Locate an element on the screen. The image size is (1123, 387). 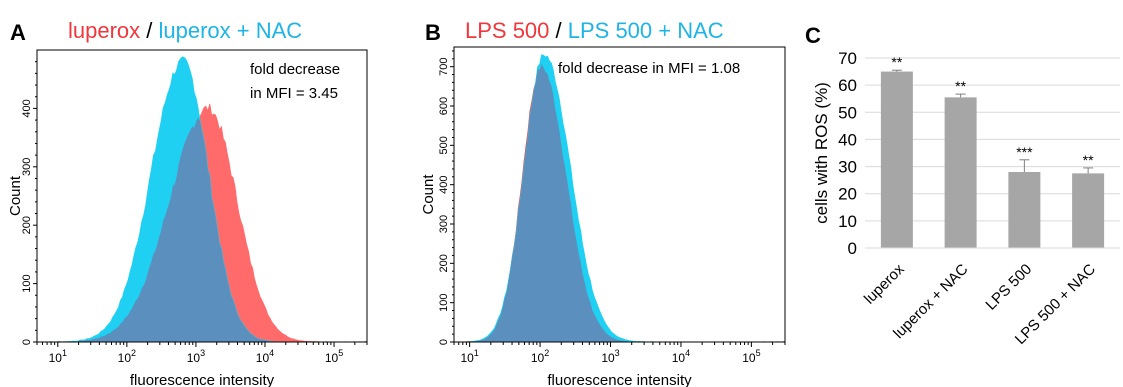
chart-title-part-0: LPS 500 is located at coordinates (507, 30).